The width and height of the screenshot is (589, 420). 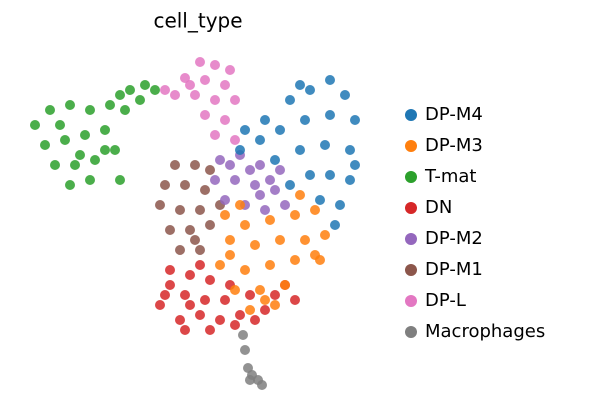 What do you see at coordinates (485, 331) in the screenshot?
I see `legend-label: Macrophages` at bounding box center [485, 331].